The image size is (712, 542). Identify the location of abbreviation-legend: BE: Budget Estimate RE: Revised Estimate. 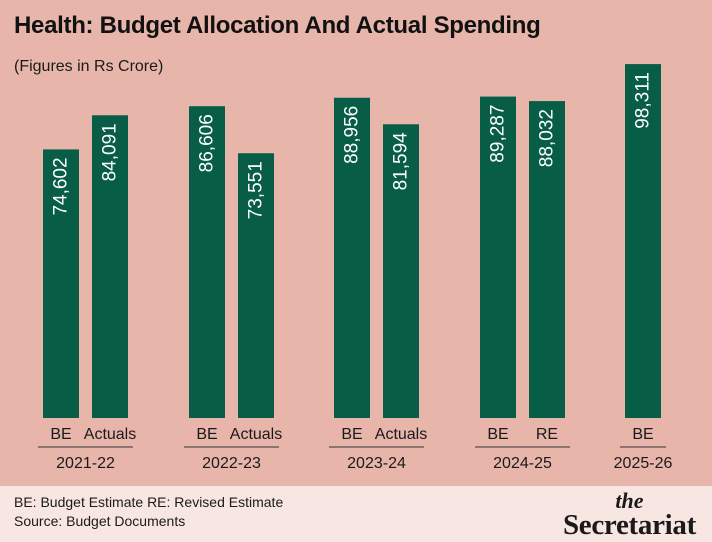
(149, 502).